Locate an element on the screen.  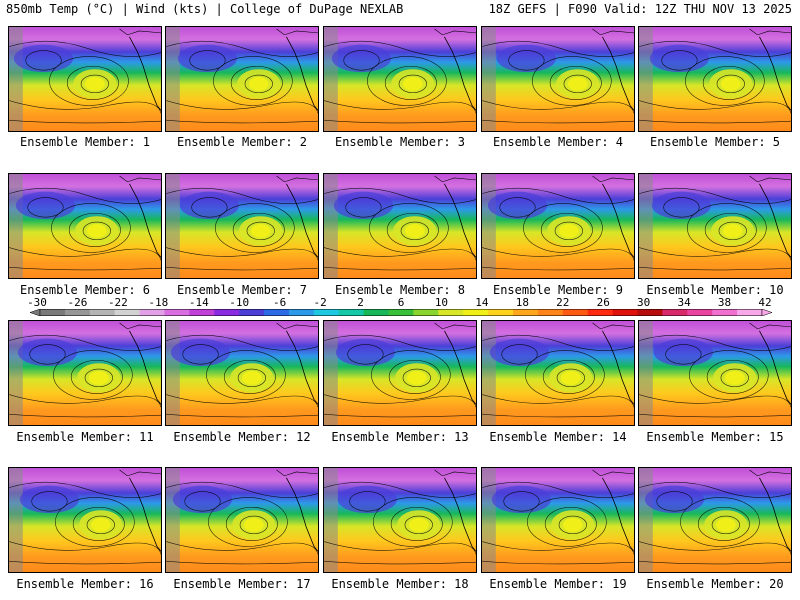
colorbar-tick-label: -10 is located at coordinates (239, 302).